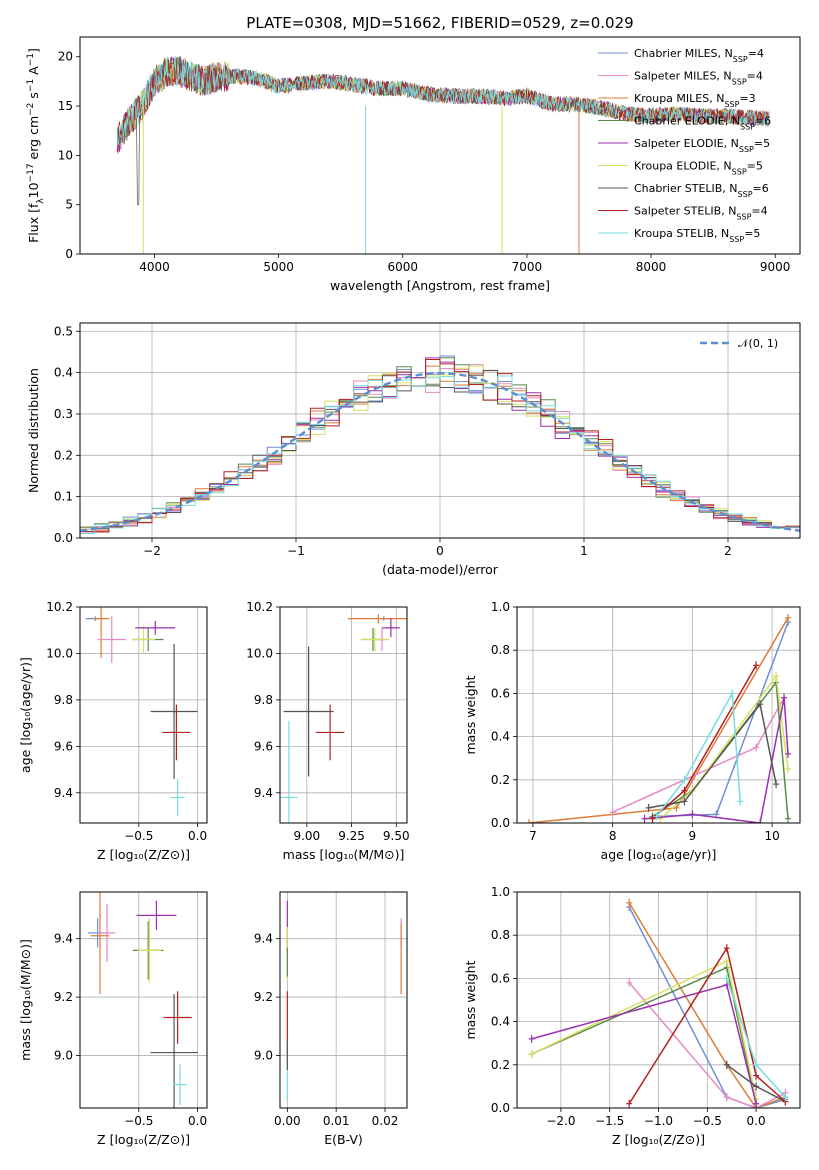 The width and height of the screenshot is (819, 1170). Describe the element at coordinates (695, 100) in the screenshot. I see `legend-label: Kroupa MILES, NSSP=3` at that location.